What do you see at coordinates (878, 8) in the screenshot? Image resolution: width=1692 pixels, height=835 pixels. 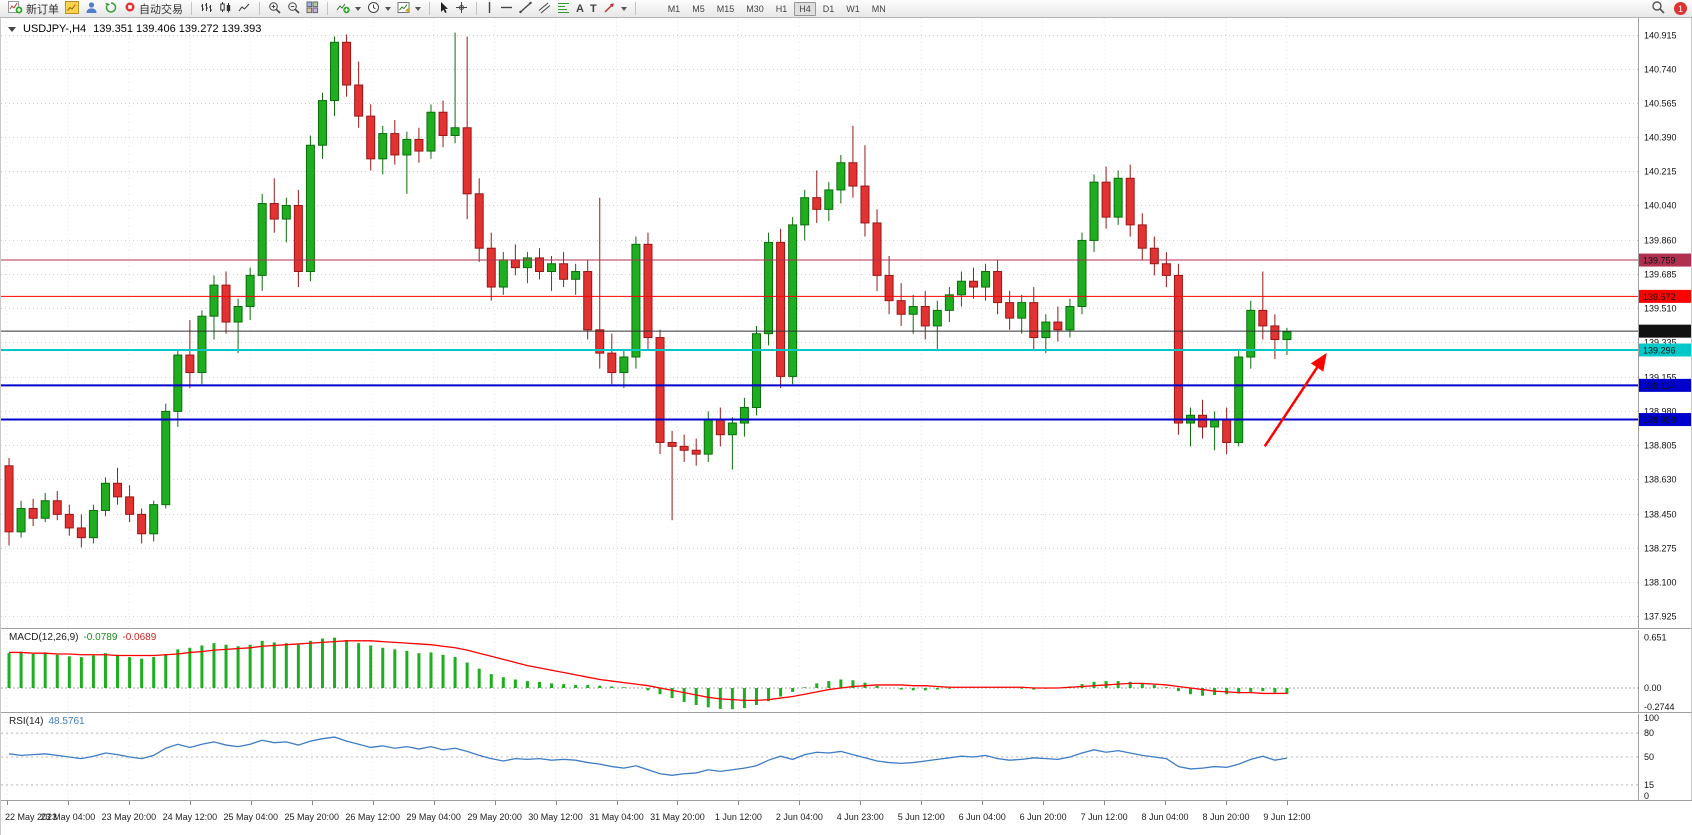 I see `timeframe-button-mn: MN` at bounding box center [878, 8].